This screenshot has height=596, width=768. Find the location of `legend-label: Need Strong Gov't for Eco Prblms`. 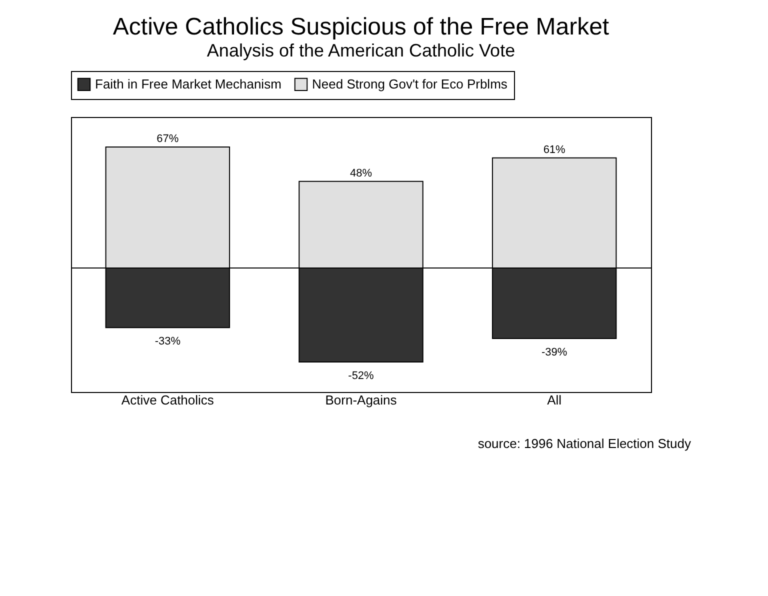

legend-label: Need Strong Gov't for Eco Prblms is located at coordinates (410, 84).